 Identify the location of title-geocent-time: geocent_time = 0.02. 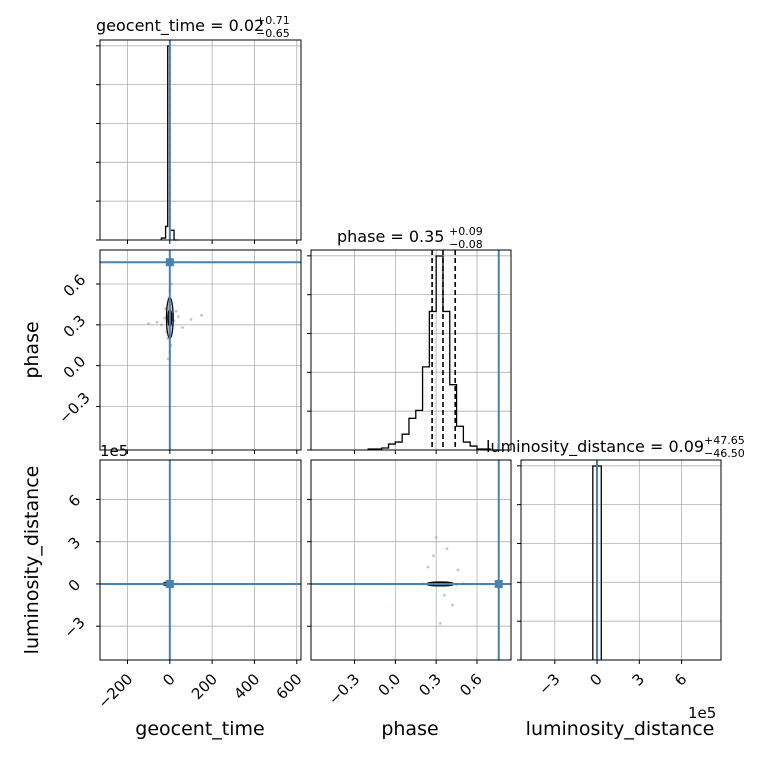
(180, 26).